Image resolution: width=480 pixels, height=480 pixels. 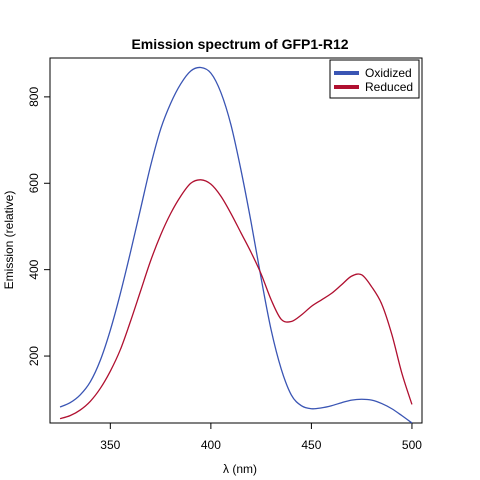 I want to click on y-axis: 200 400 600 800, so click(x=38, y=226).